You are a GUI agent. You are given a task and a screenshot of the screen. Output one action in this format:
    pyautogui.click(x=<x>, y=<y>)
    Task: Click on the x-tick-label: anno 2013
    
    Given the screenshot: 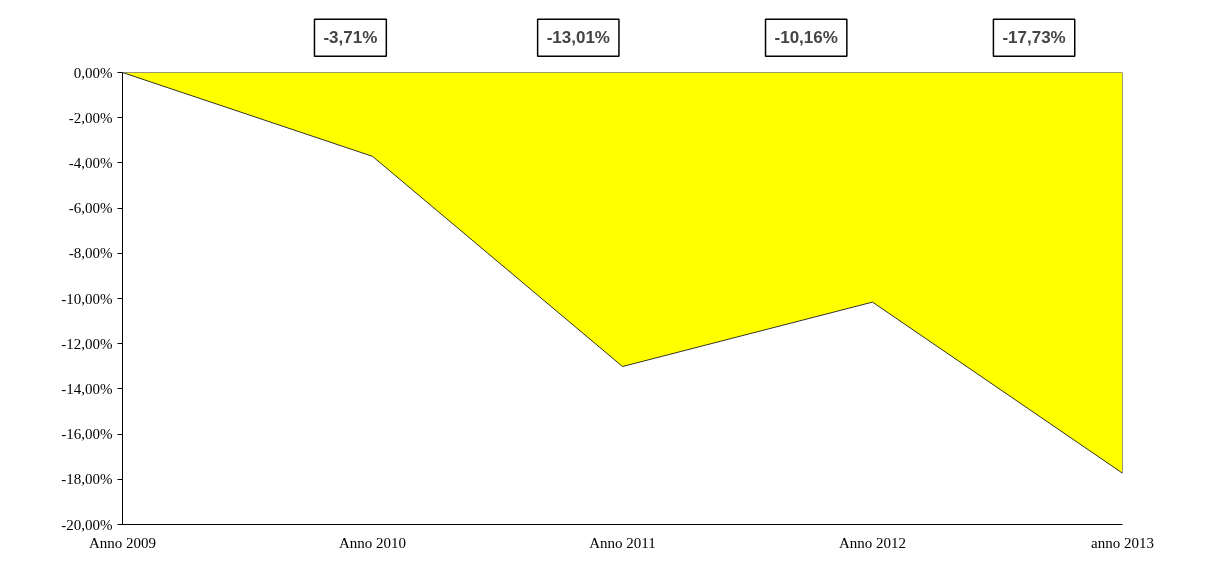 What is the action you would take?
    pyautogui.click(x=1122, y=542)
    